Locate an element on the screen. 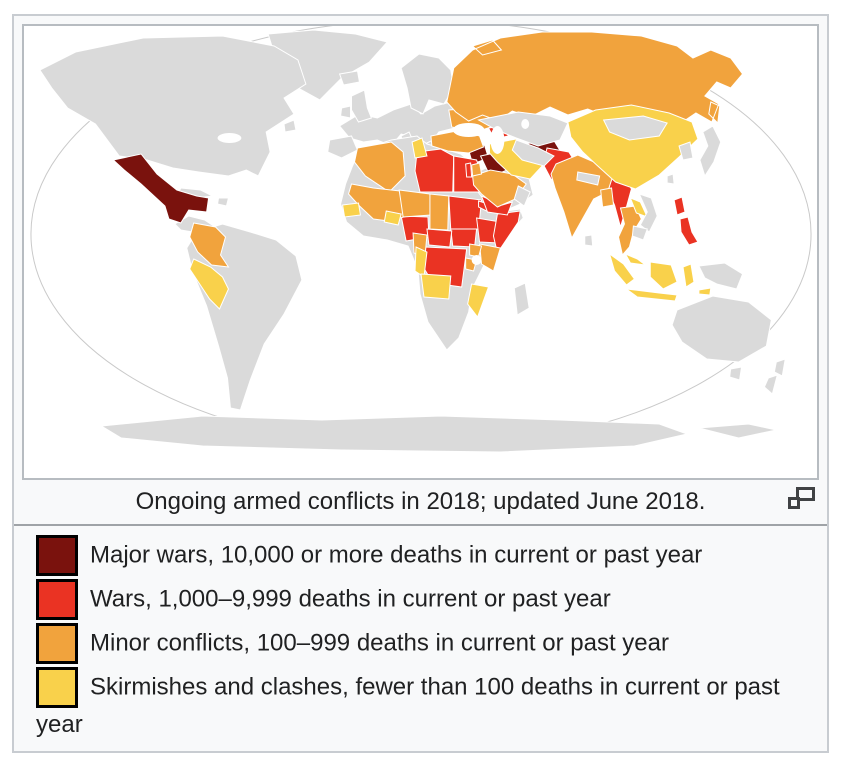  legend-swatch-skirmishes is located at coordinates (57, 687).